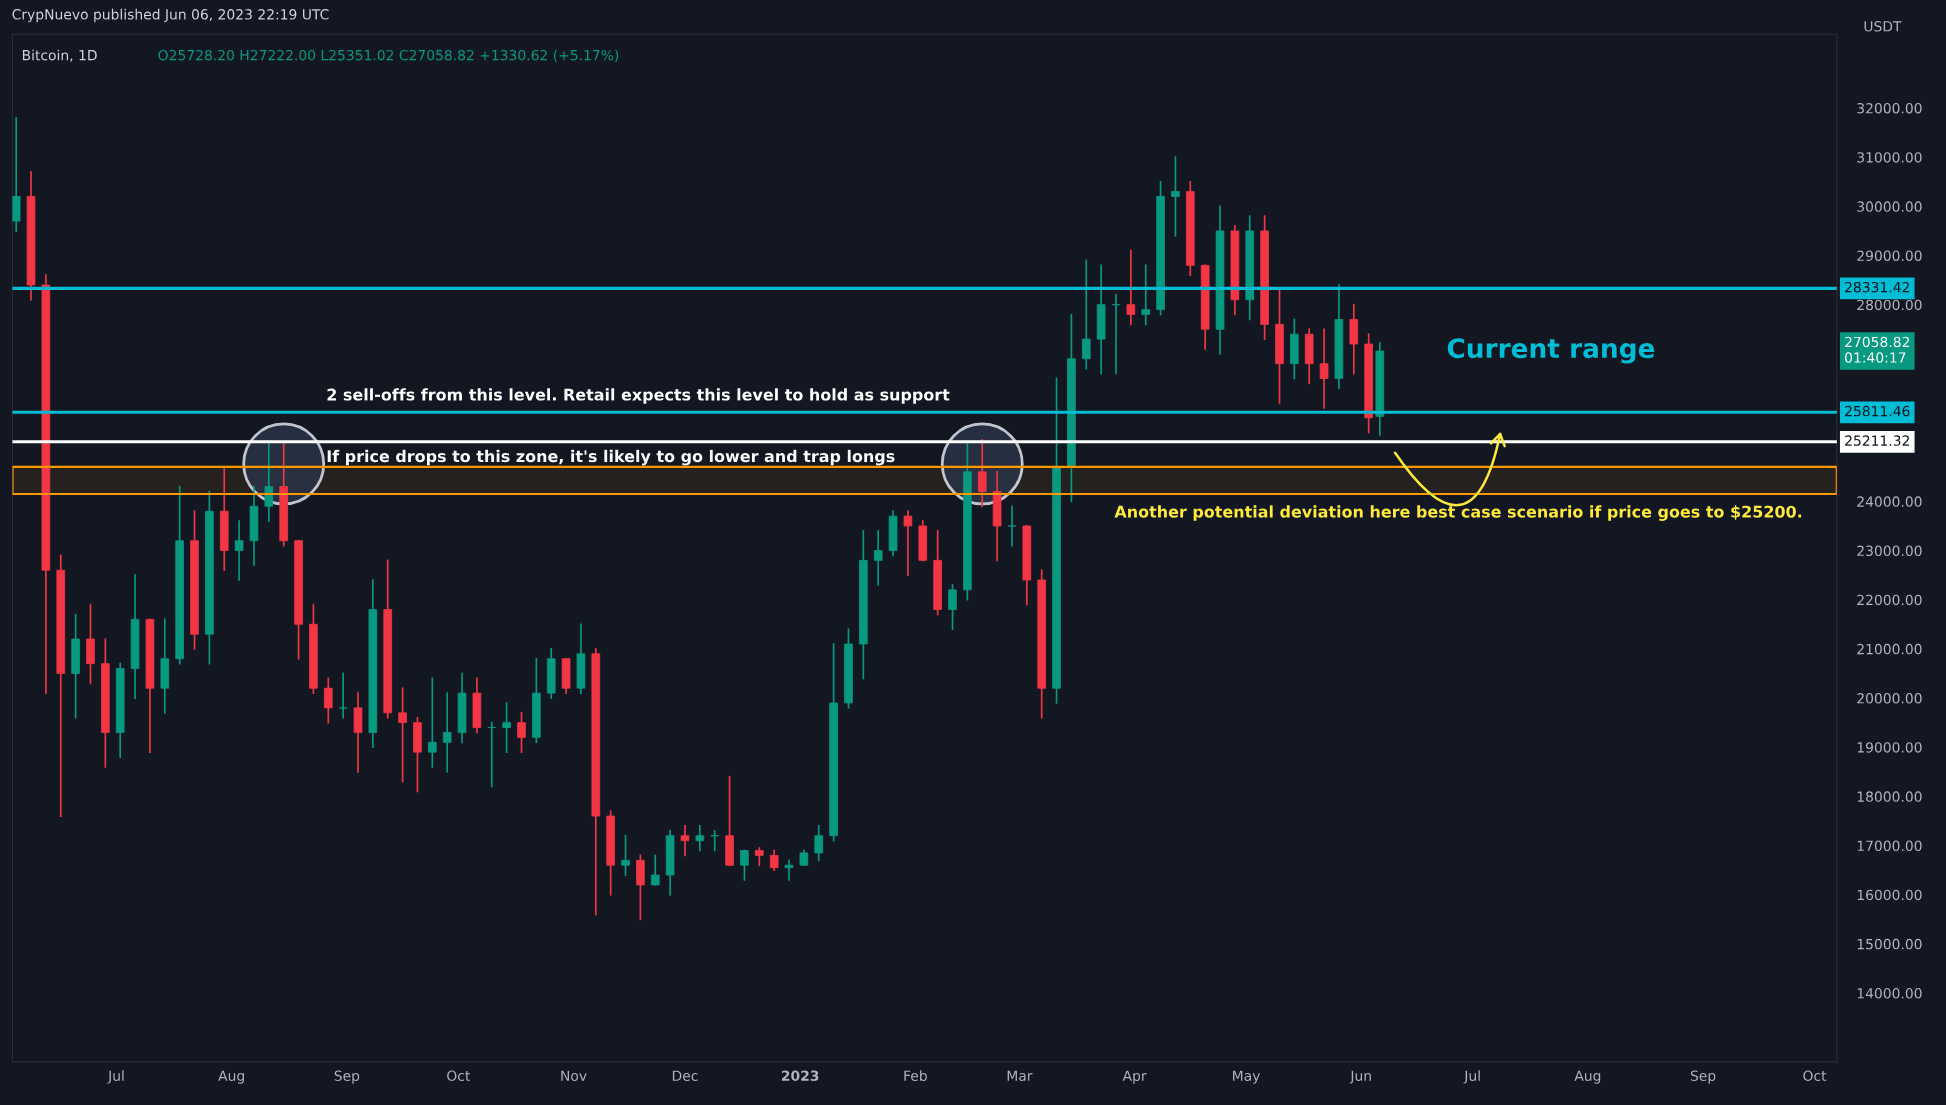 This screenshot has height=1105, width=1946. What do you see at coordinates (1889, 846) in the screenshot?
I see `y-tick-label: 17000.00` at bounding box center [1889, 846].